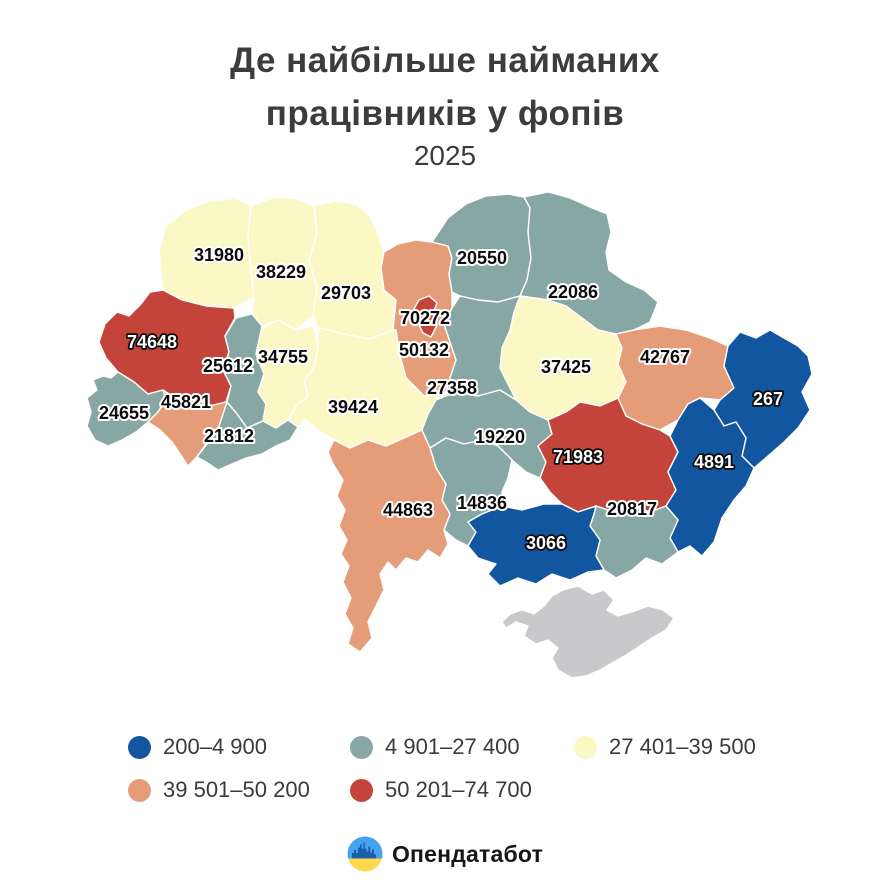  Describe the element at coordinates (573, 292) in the screenshot. I see `region-value-label-sumy: 22086` at that location.